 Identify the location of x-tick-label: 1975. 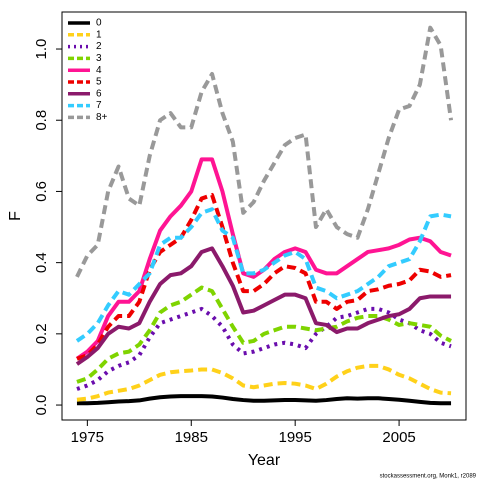
(87, 437).